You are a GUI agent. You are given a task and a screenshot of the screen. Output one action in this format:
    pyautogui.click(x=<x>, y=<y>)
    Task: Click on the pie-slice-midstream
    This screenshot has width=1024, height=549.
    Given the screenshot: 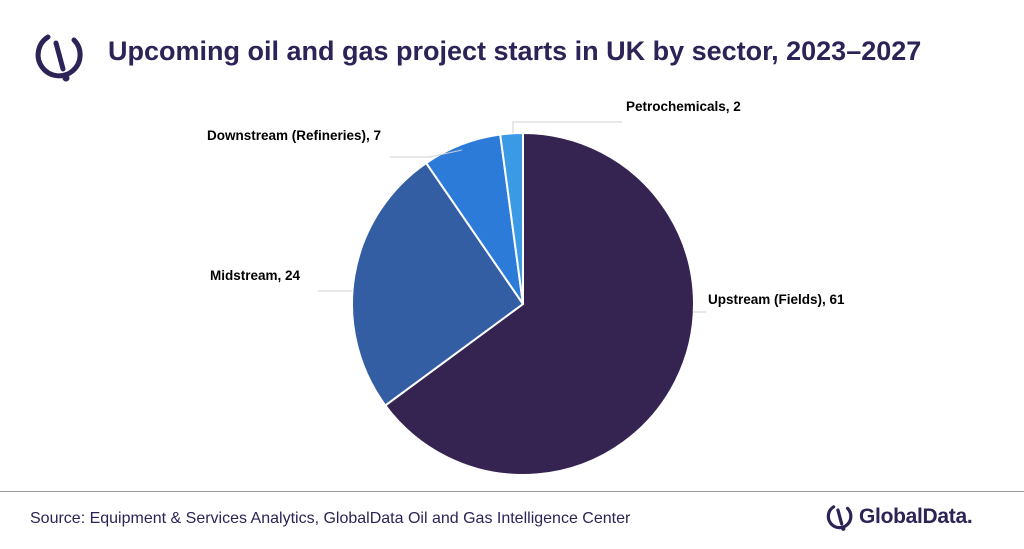 What is the action you would take?
    pyautogui.click(x=438, y=284)
    